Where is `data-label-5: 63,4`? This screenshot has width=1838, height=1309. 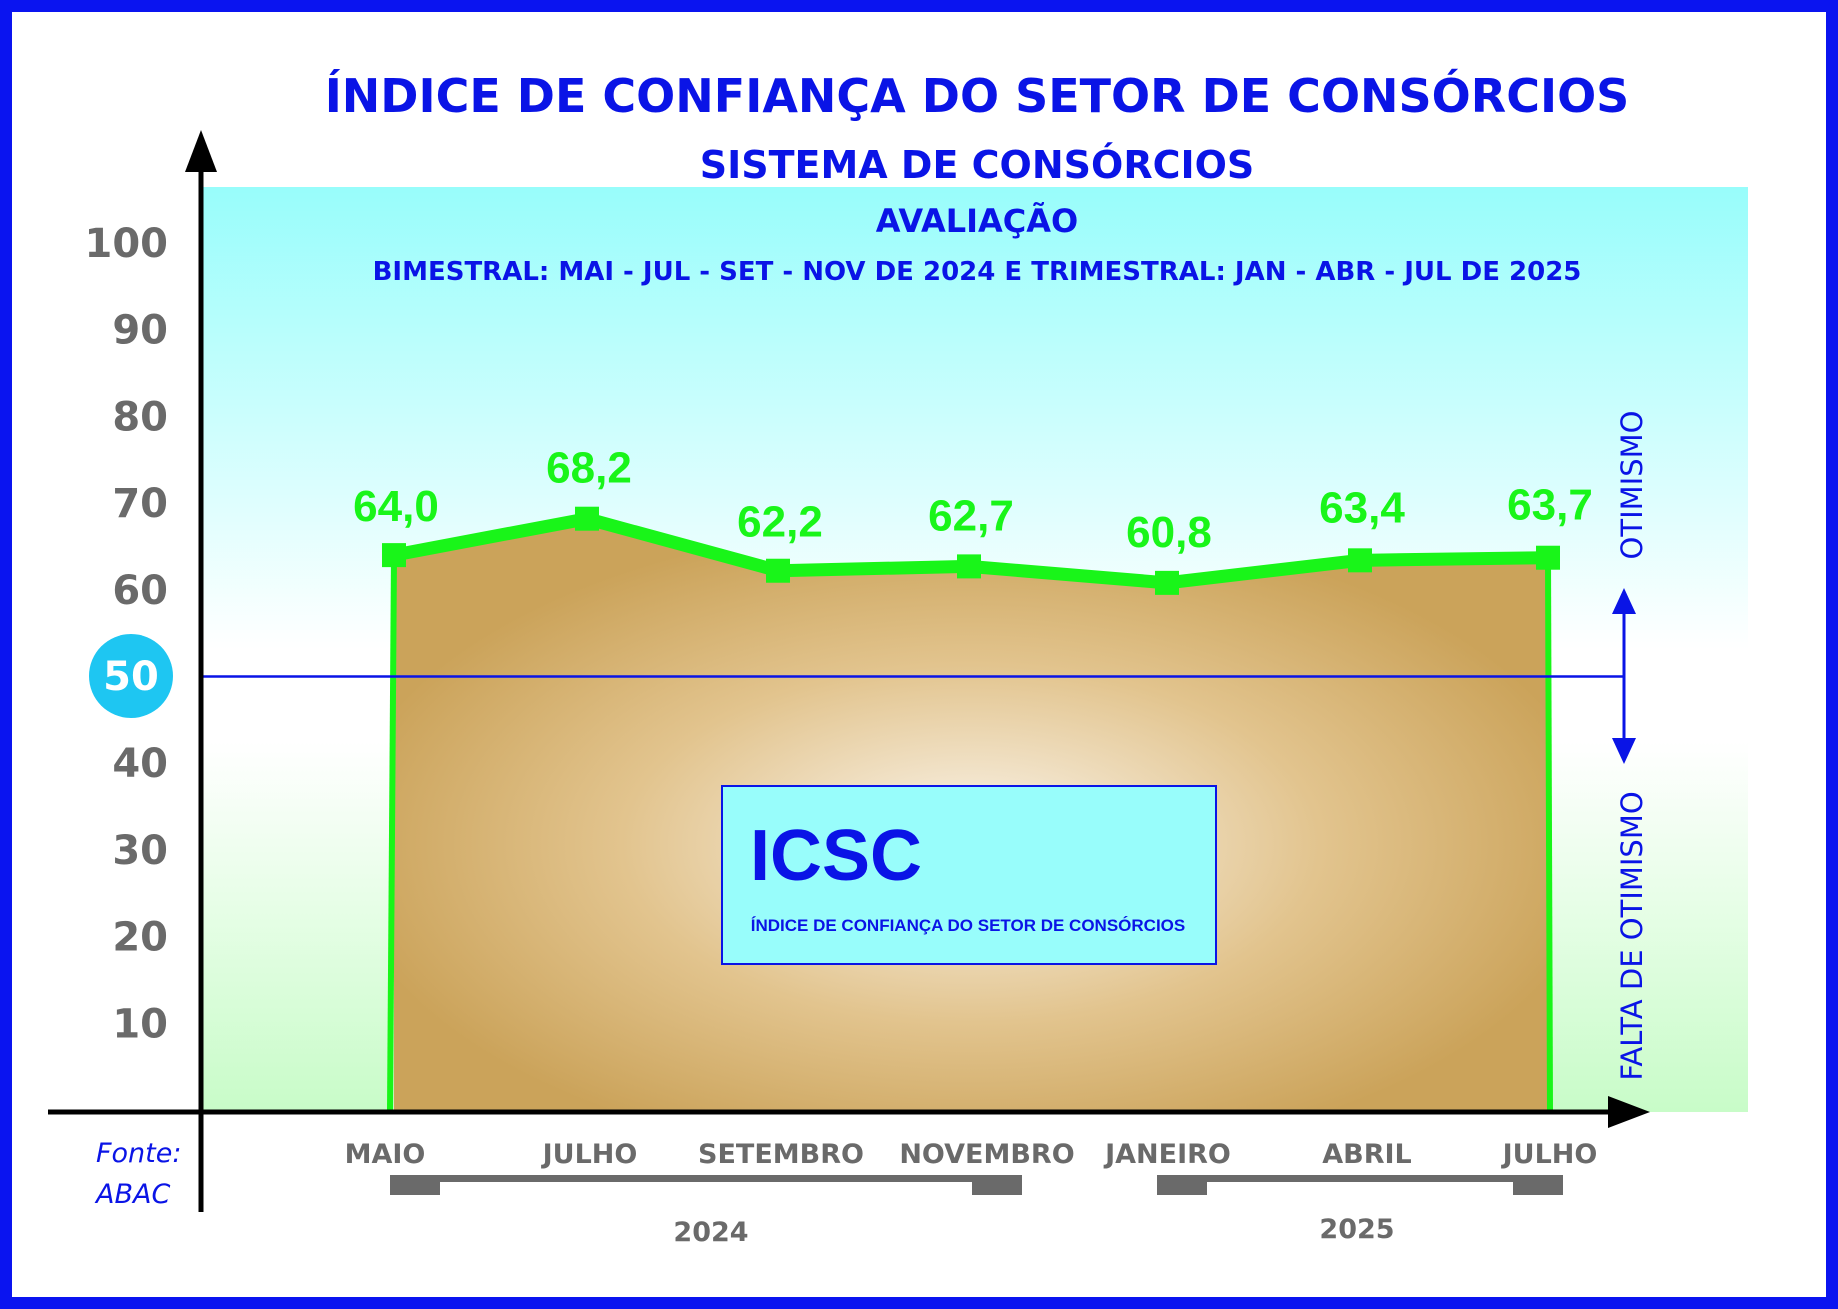
data-label-5: 63,4 is located at coordinates (1362, 507).